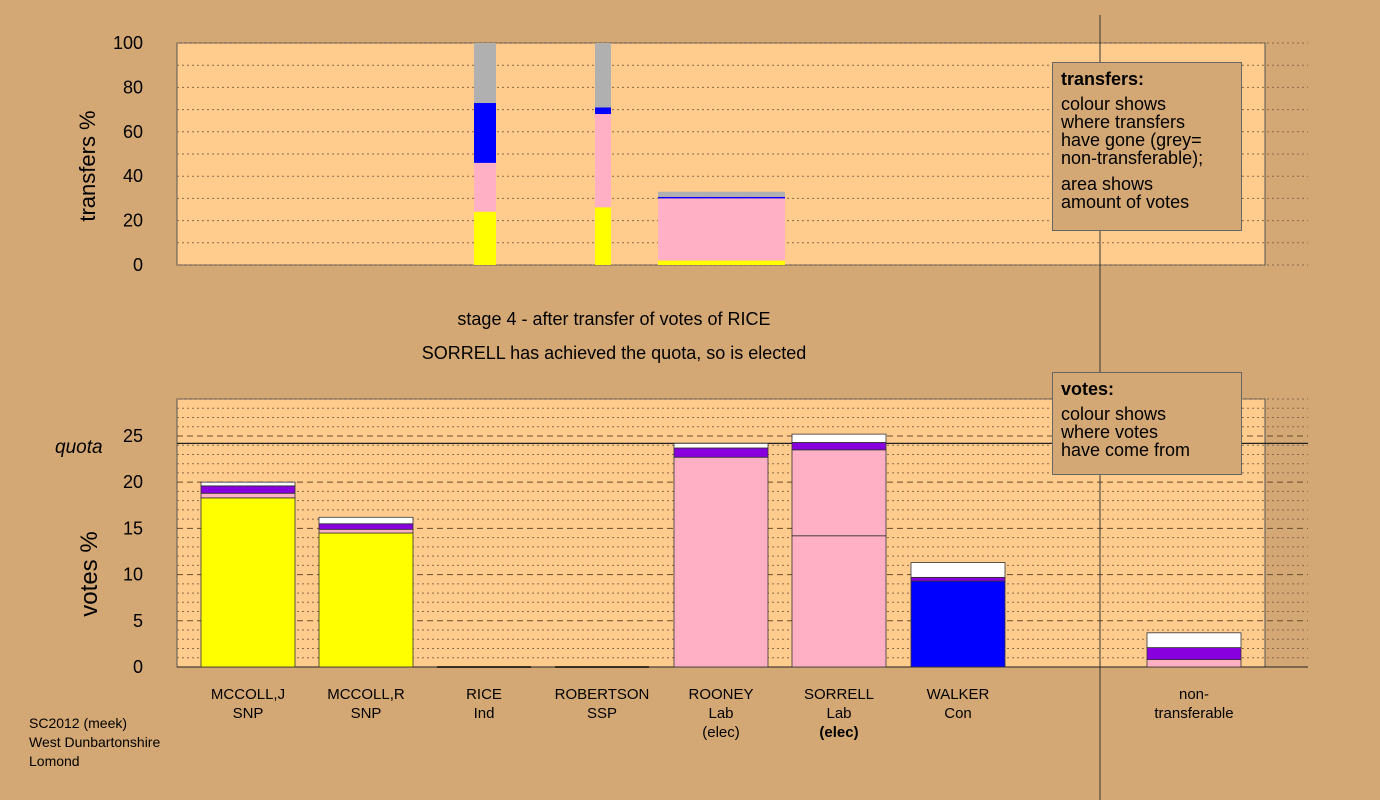  What do you see at coordinates (1103, 79) in the screenshot?
I see `transfers-legend-title: transfers:` at bounding box center [1103, 79].